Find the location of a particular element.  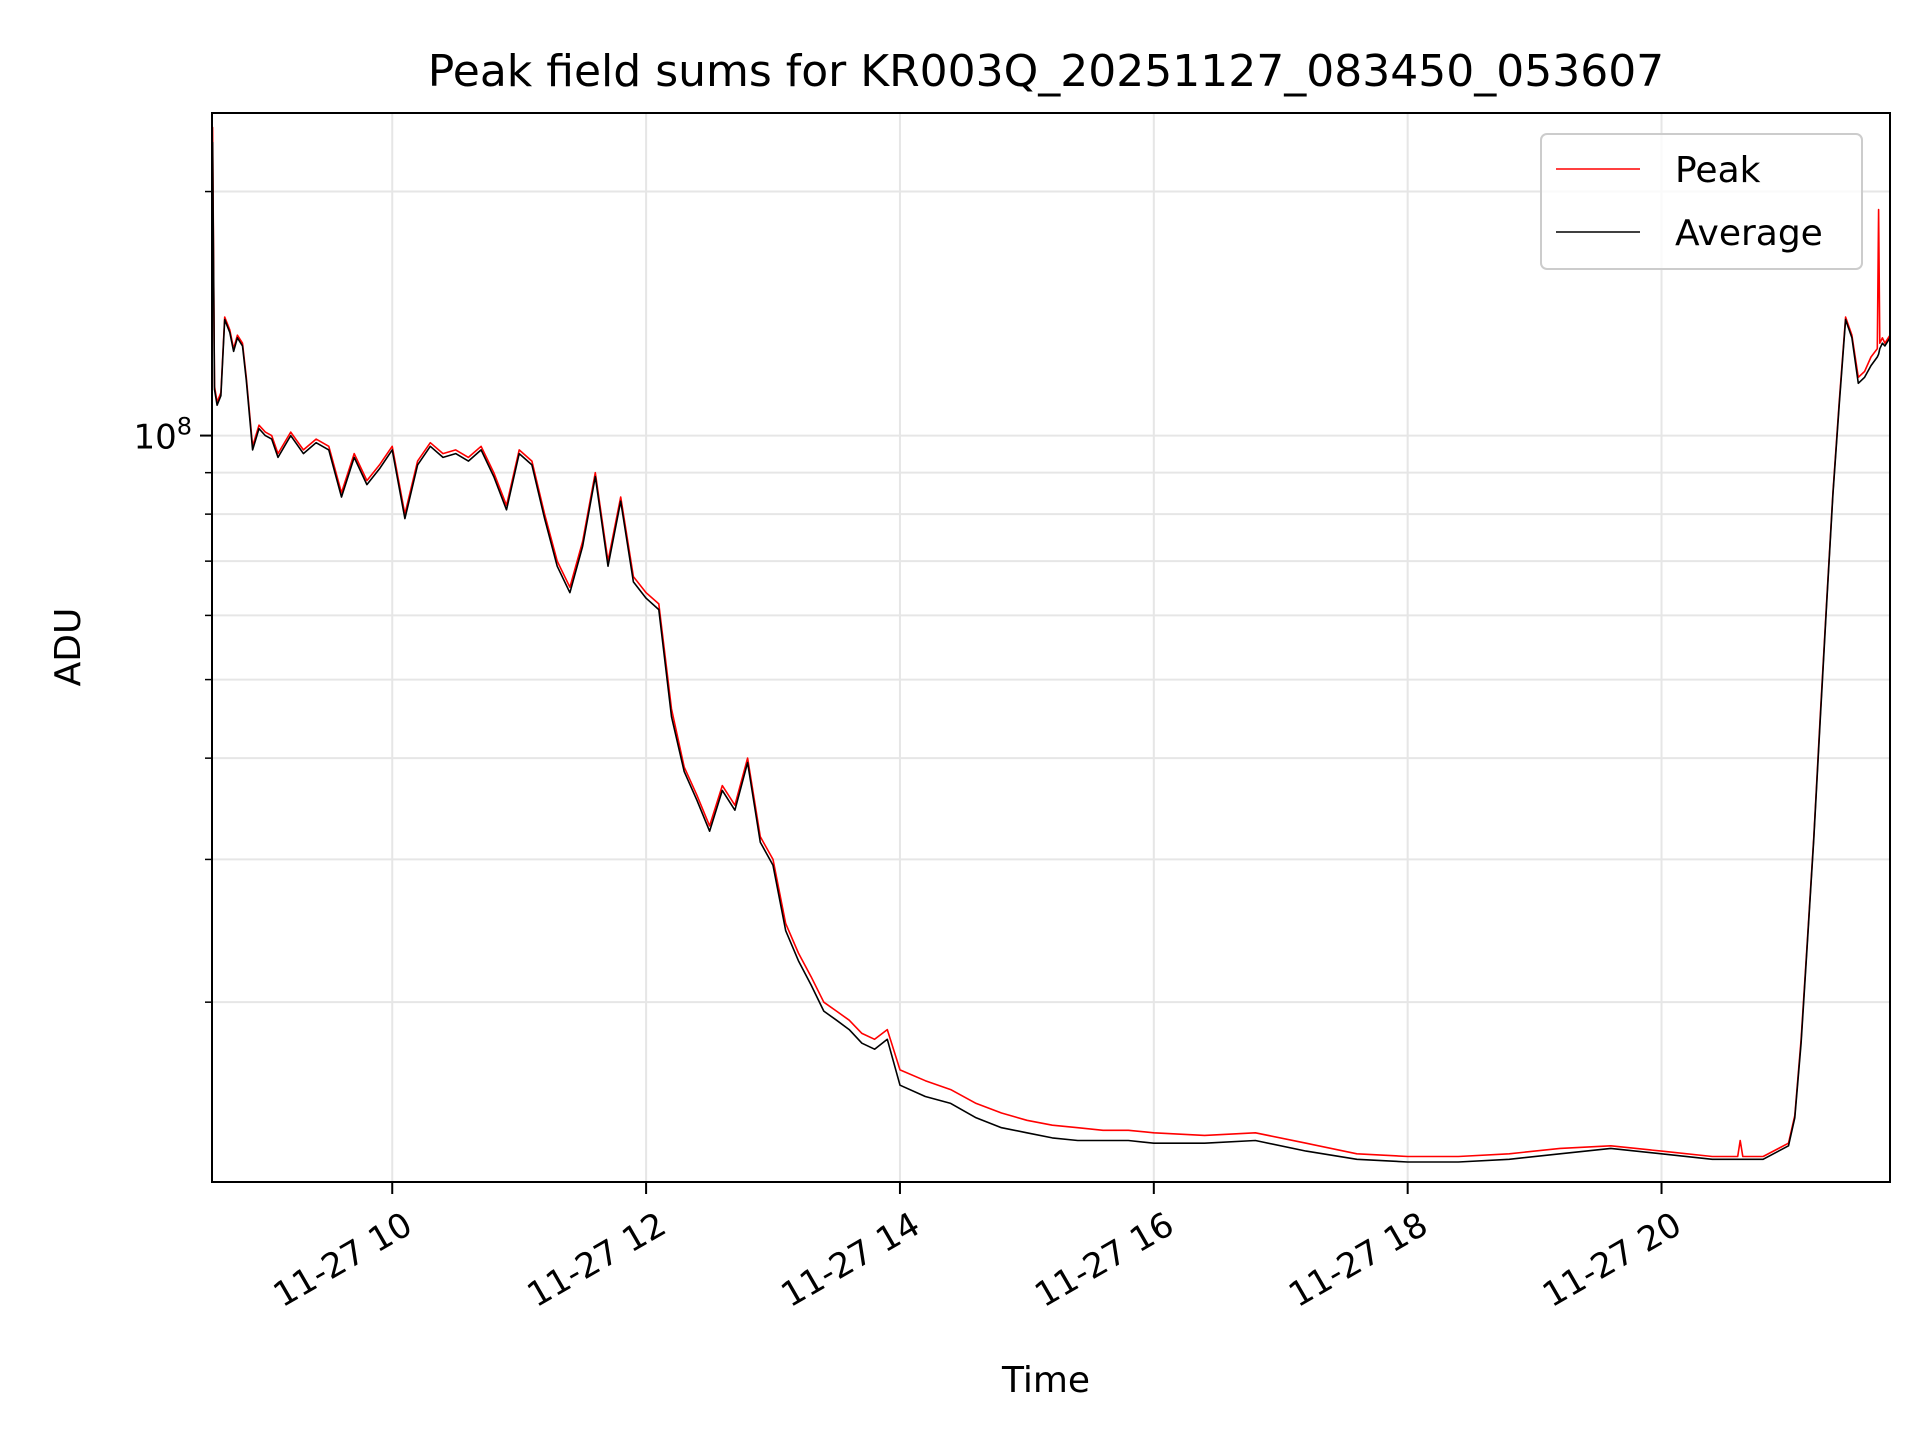

legend-box is located at coordinates (1701, 201).